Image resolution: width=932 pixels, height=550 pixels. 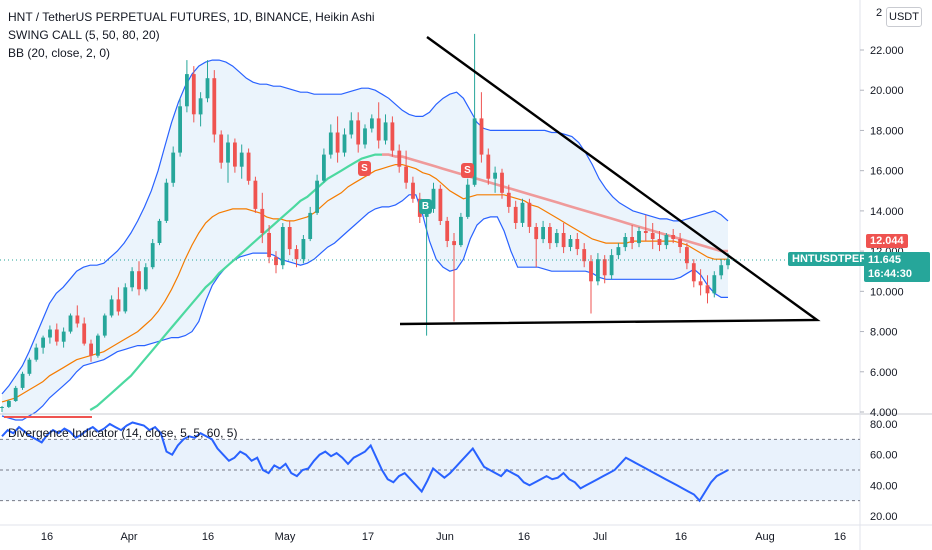 What do you see at coordinates (425, 206) in the screenshot?
I see `buy-signal-marker: B` at bounding box center [425, 206].